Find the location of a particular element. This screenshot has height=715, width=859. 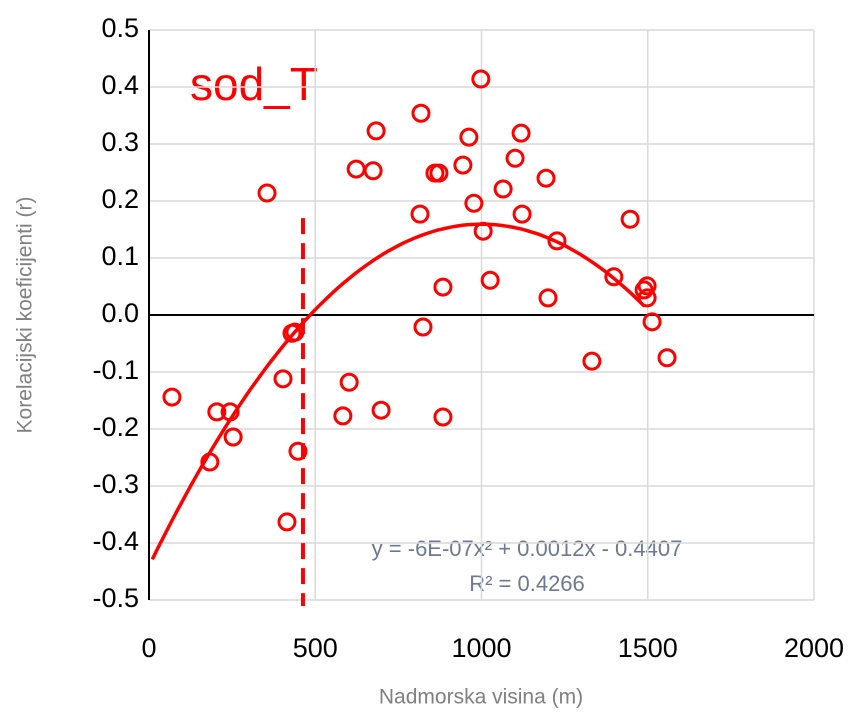

equation: y = -6E-07x² + 0.0012x - 0.4407 is located at coordinates (527, 548).